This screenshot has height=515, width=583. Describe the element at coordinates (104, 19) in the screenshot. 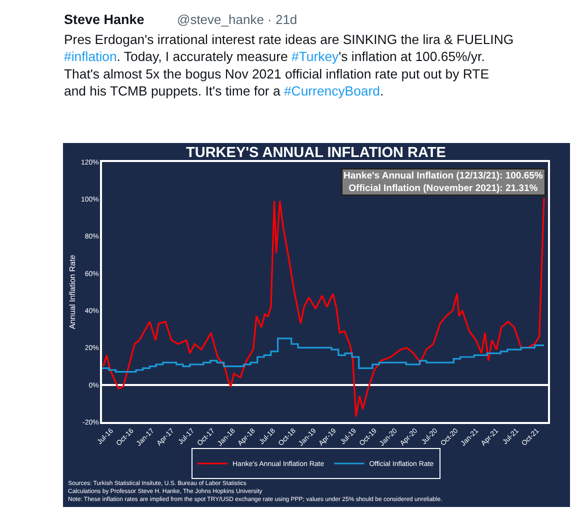

I see `text: Steve Hanke` at that location.